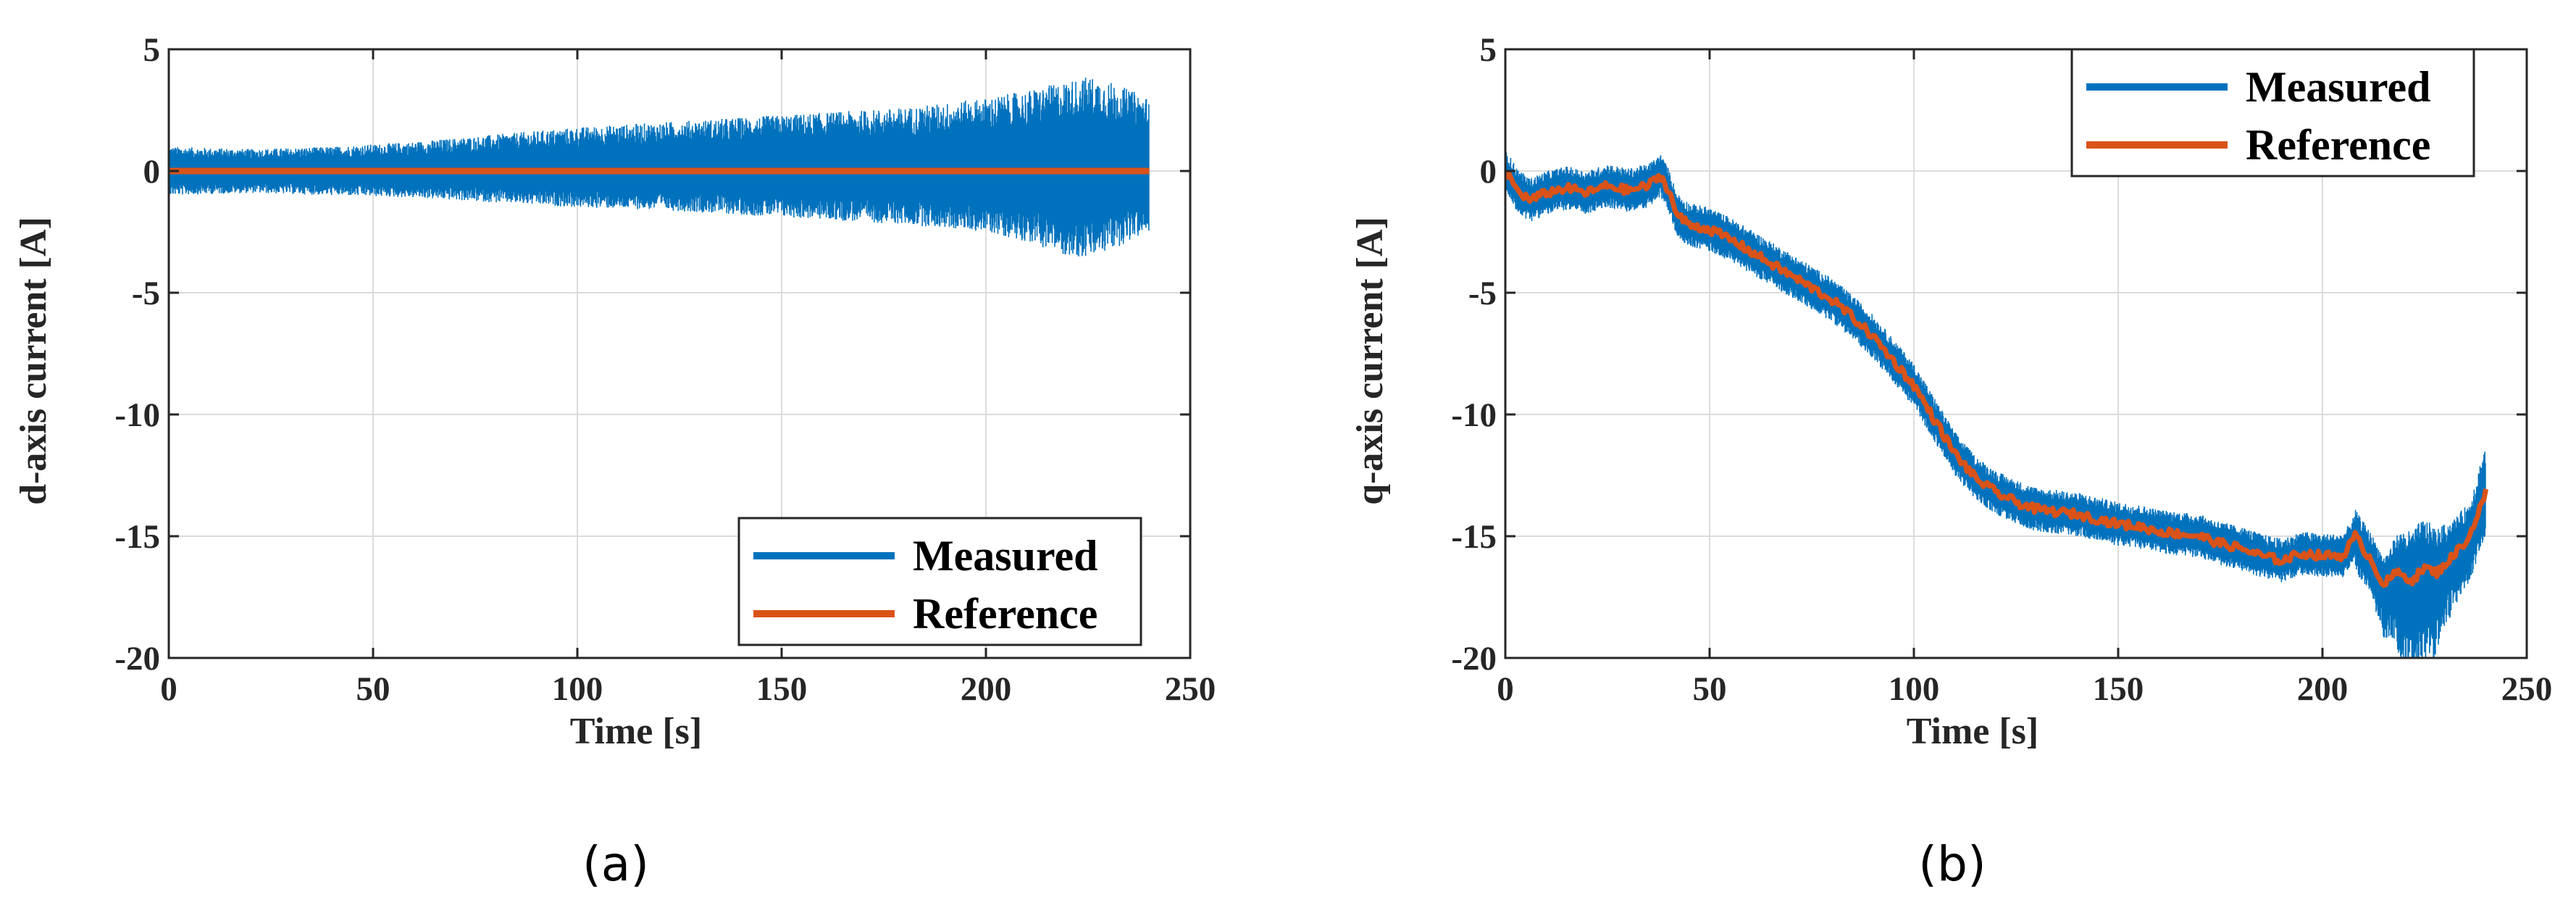 The width and height of the screenshot is (2576, 913). I want to click on panel-a-ytick-label-1: 0, so click(152, 172).